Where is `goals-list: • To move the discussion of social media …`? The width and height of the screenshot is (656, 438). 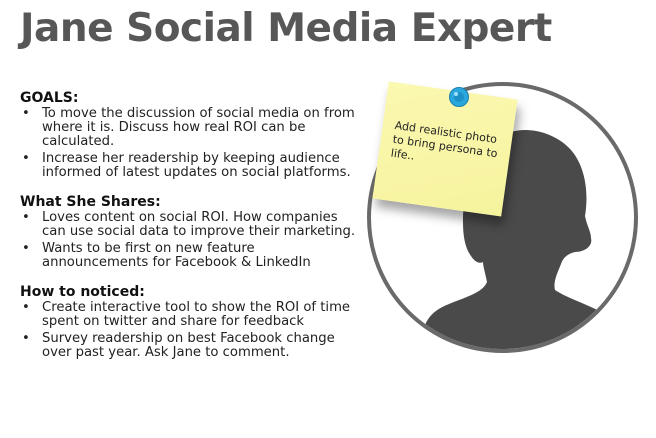
goals-list: • To move the discussion of social media … is located at coordinates (192, 143).